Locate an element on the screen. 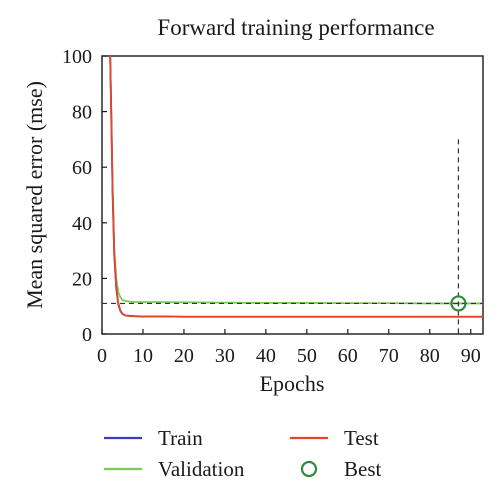 Image resolution: width=500 pixels, height=499 pixels. x-axis-label: Epochs is located at coordinates (292, 383).